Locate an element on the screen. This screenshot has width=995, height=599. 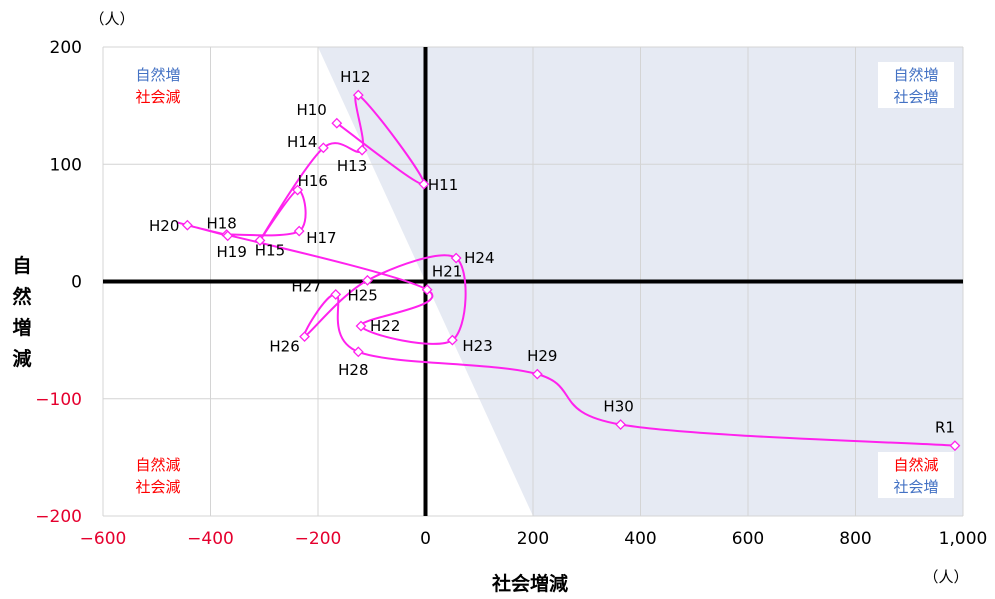
y-axis-title-char: 自 is located at coordinates (21, 265).